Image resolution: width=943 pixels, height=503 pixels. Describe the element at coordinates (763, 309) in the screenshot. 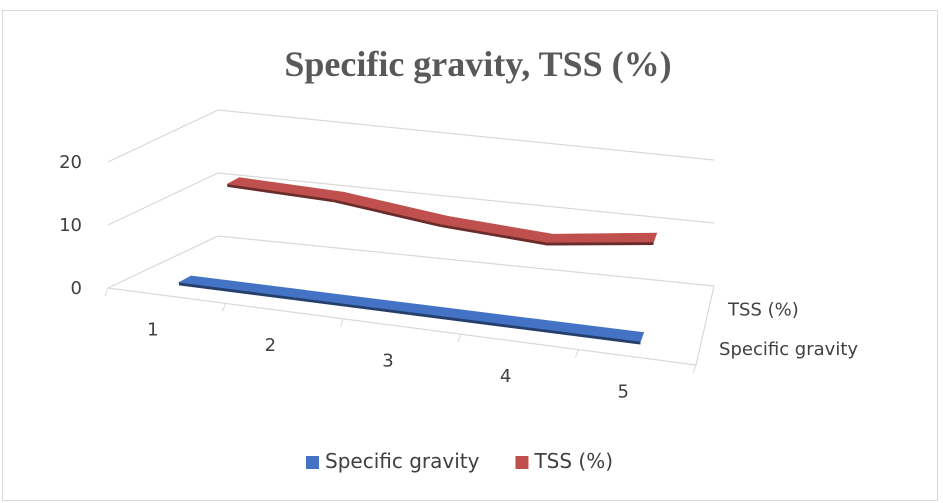

I see `depth-tick-label: TSS (%)` at that location.